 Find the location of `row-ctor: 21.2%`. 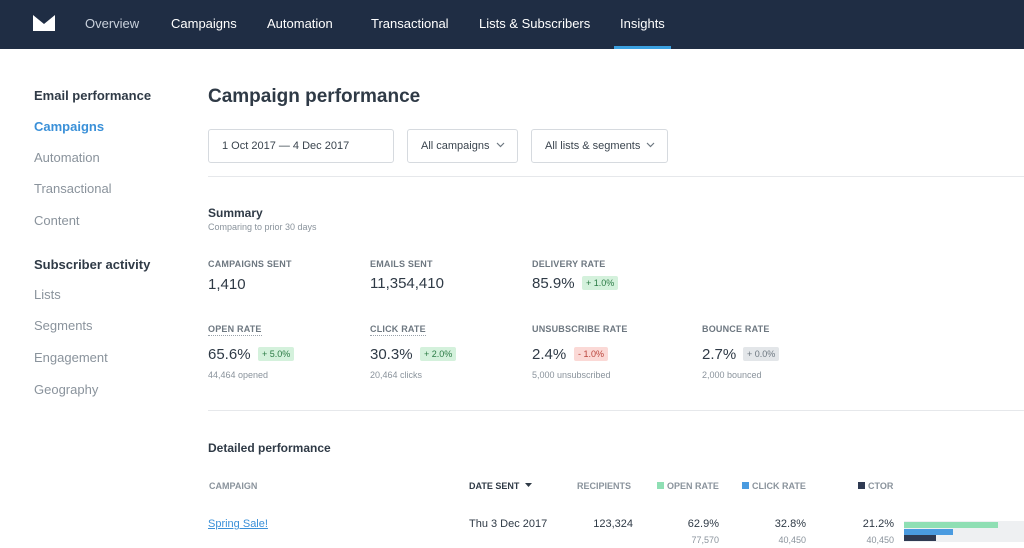

row-ctor: 21.2% is located at coordinates (878, 524).